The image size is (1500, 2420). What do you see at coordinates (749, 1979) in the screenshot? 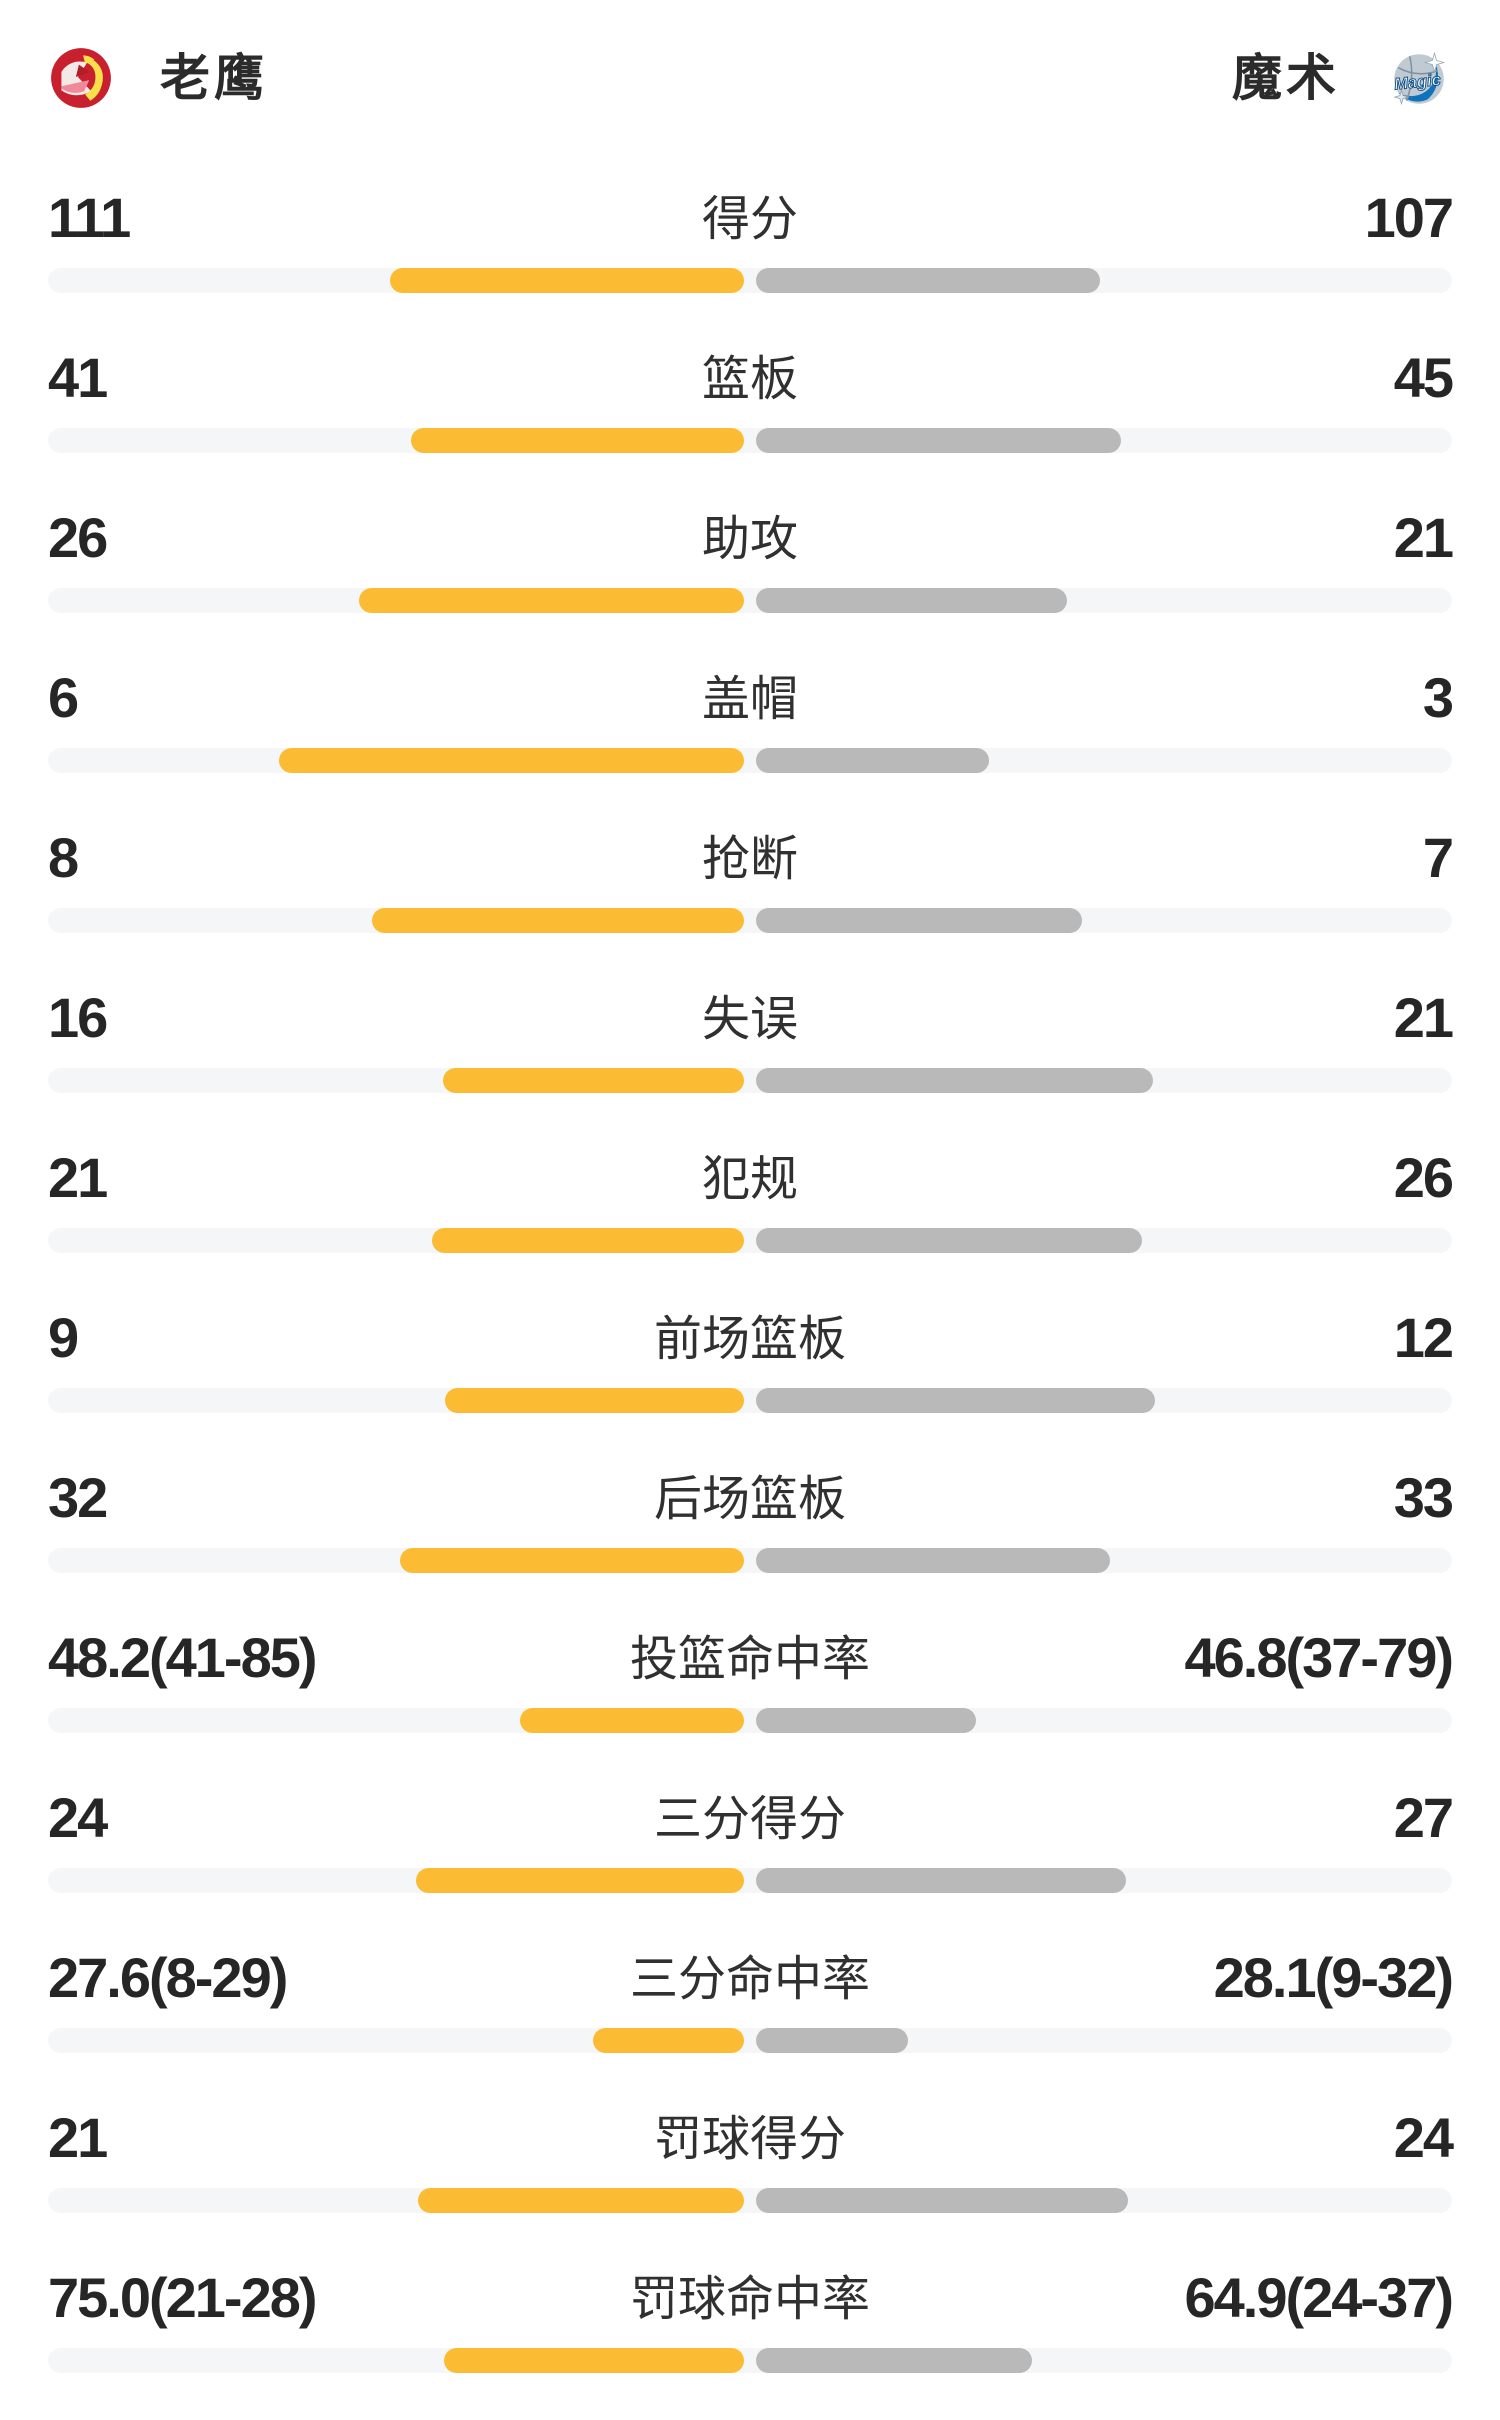
I see `stat-label: 三分命中率` at bounding box center [749, 1979].